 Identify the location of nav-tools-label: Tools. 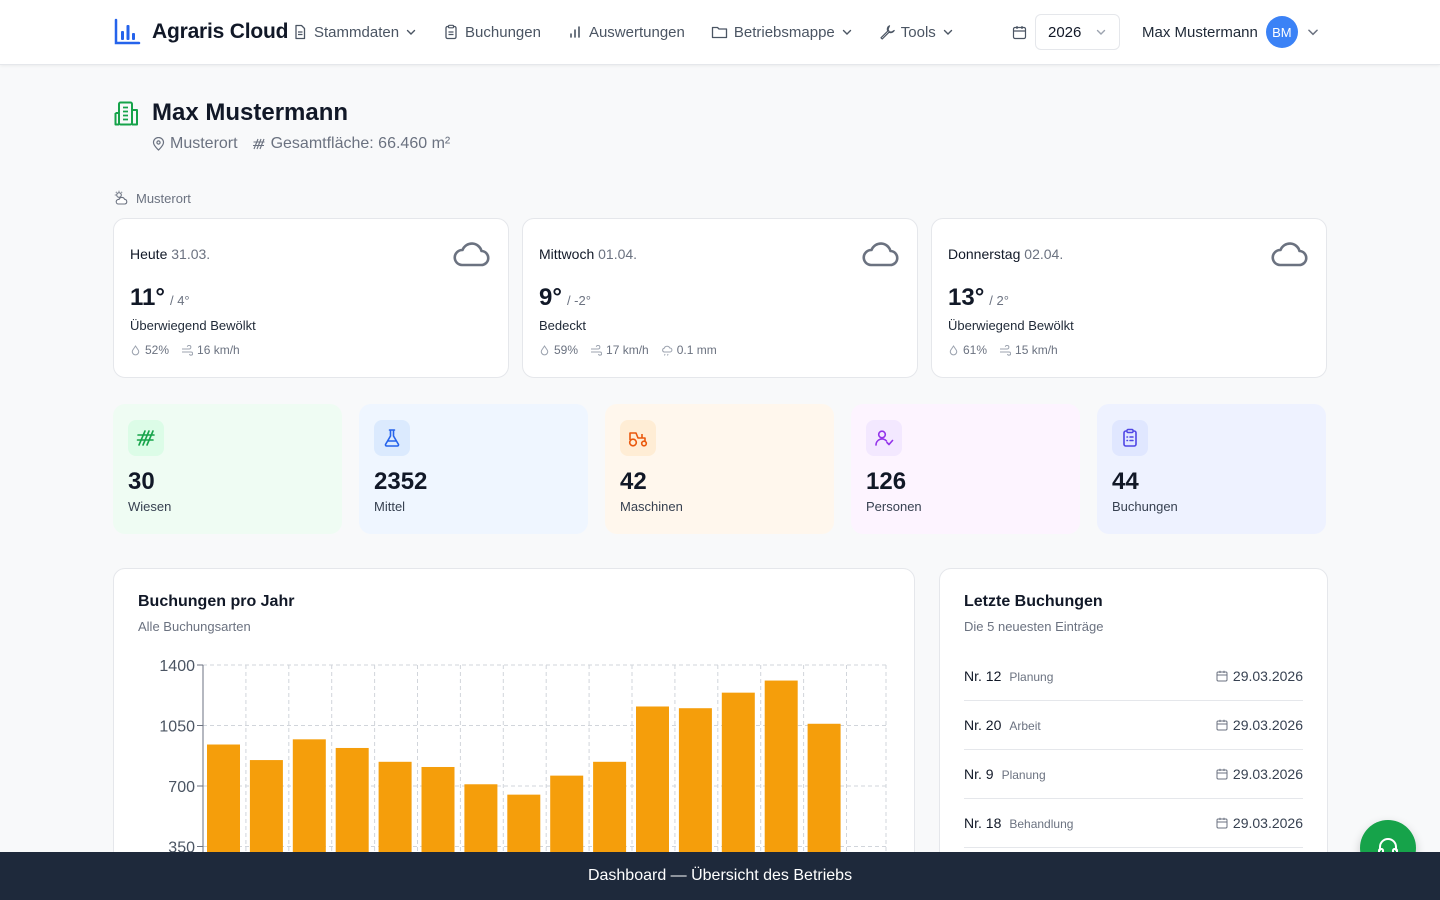
(918, 32).